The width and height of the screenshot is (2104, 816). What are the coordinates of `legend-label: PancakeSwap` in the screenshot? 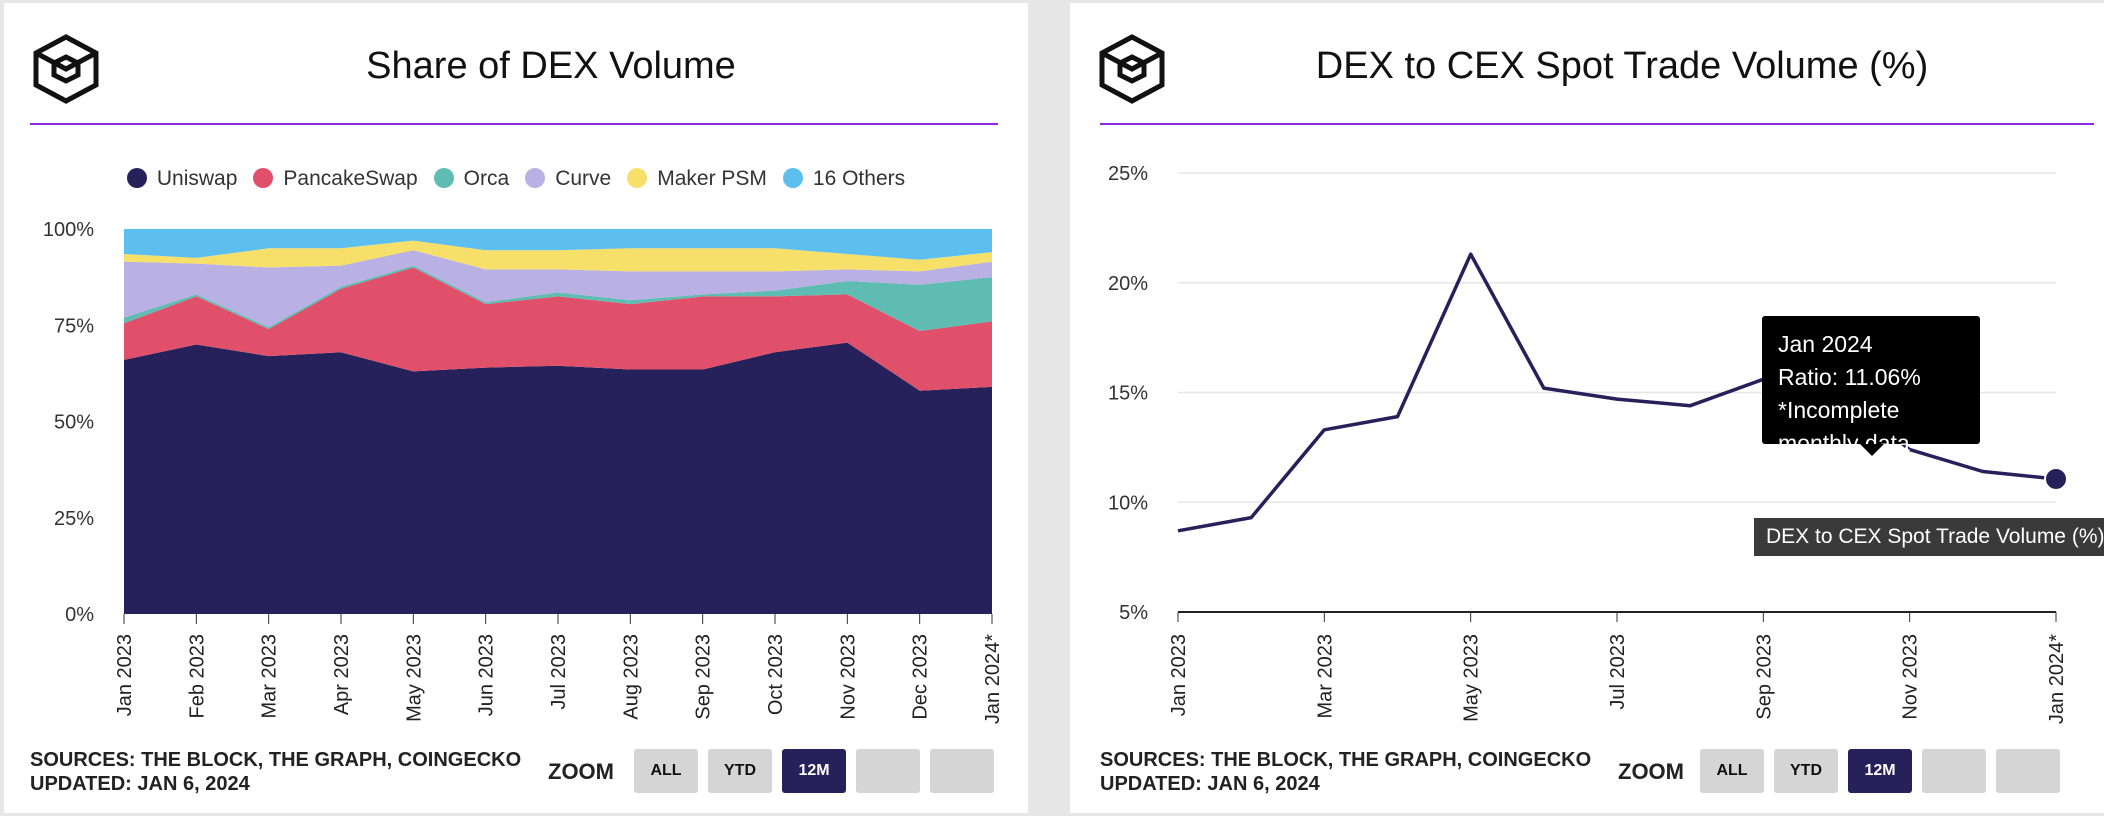 It's located at (350, 178).